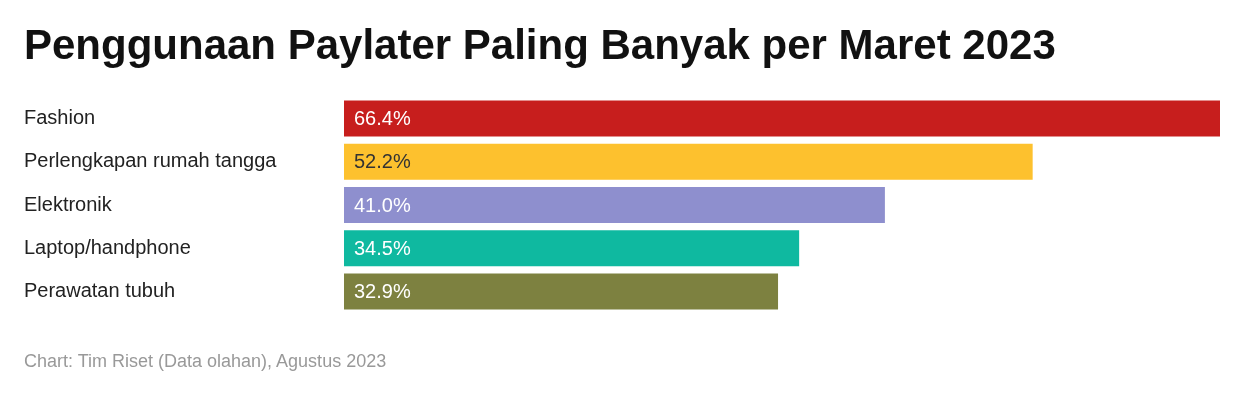  Describe the element at coordinates (68, 203) in the screenshot. I see `y-tick-label: Elektronik` at that location.